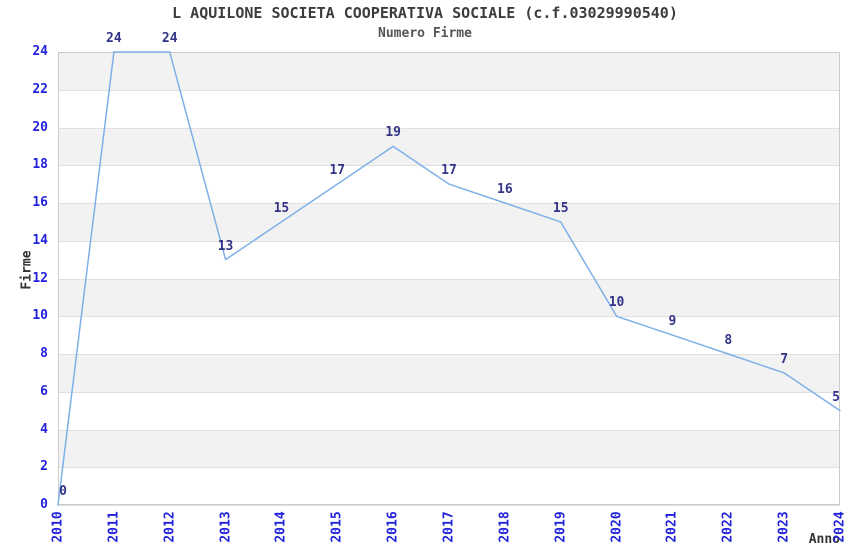 The image size is (850, 550). Describe the element at coordinates (672, 322) in the screenshot. I see `data-point-label: 9` at that location.